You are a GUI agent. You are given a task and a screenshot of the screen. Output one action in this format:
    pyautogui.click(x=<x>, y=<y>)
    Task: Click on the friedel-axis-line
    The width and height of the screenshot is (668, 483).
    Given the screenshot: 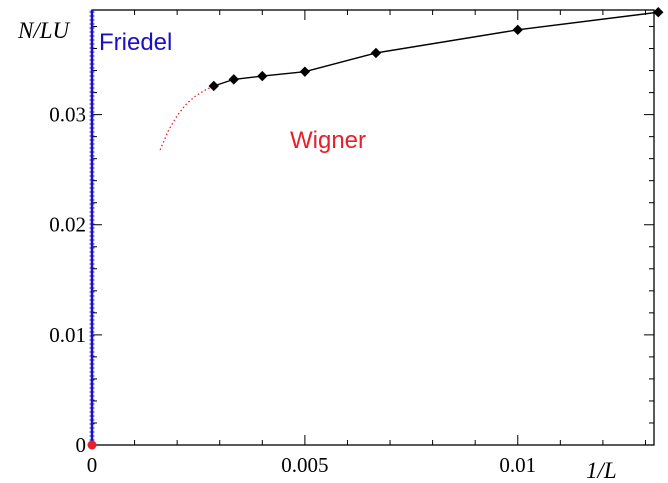 What is the action you would take?
    pyautogui.click(x=92, y=227)
    